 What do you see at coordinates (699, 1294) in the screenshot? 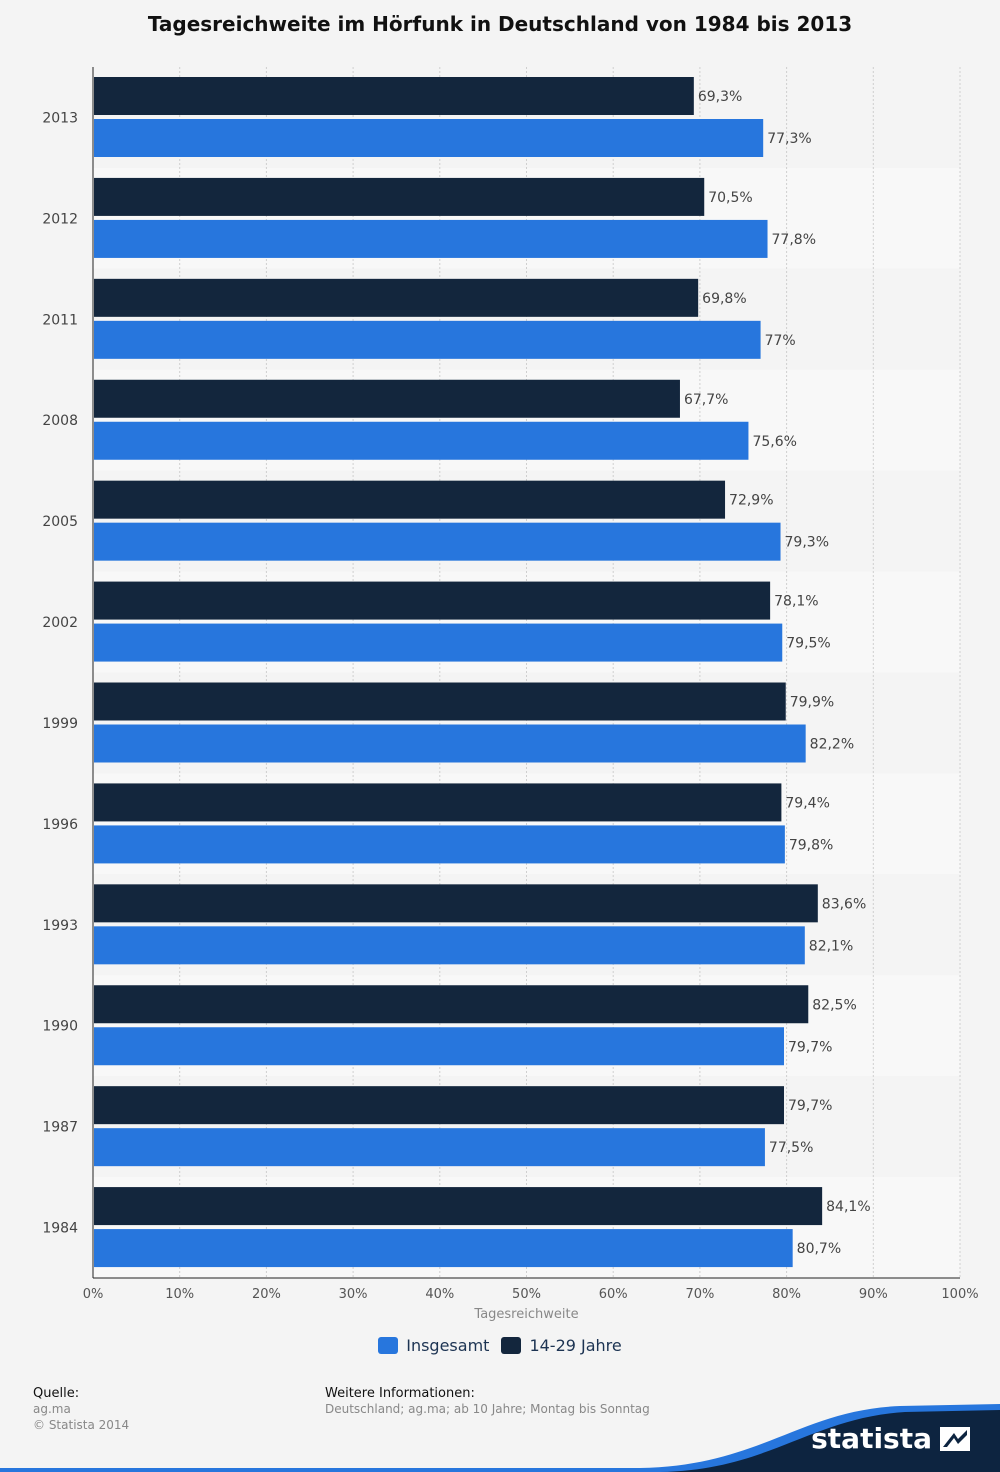
I see `x-tick-label: 70%` at bounding box center [699, 1294].